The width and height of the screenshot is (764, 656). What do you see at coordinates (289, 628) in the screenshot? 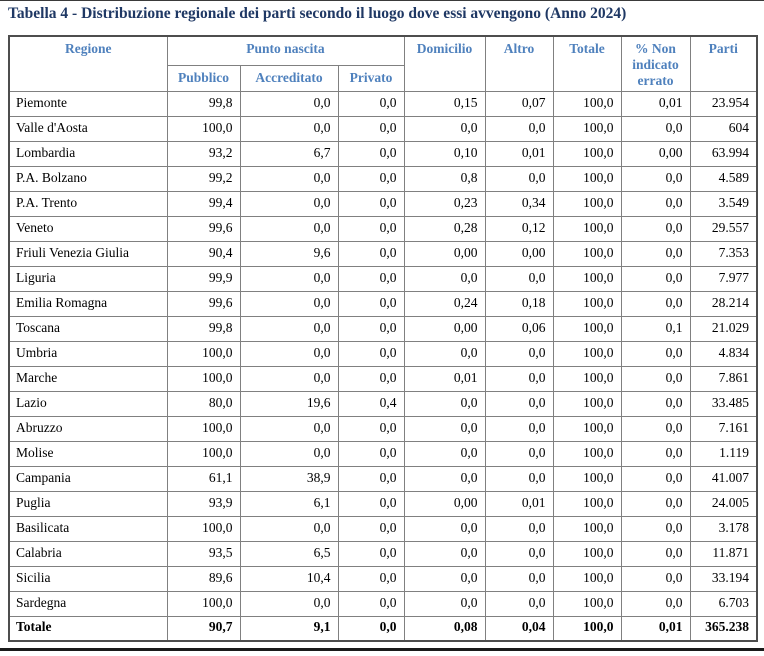
I see `value-cell-accreditato: 9,1` at bounding box center [289, 628].